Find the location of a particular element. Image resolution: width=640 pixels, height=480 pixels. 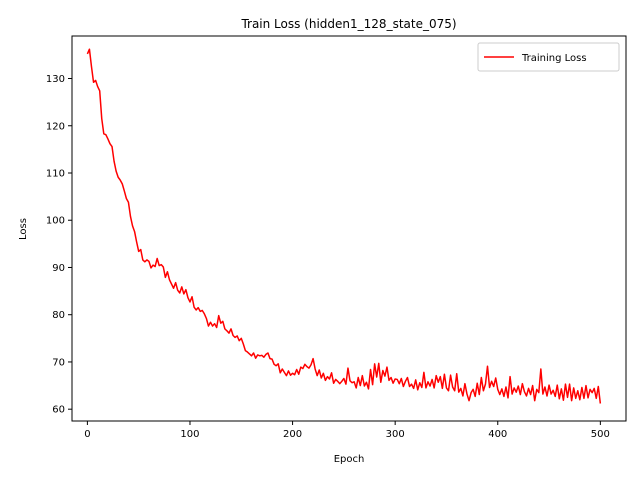

y-tick-label: 120 is located at coordinates (55, 126).